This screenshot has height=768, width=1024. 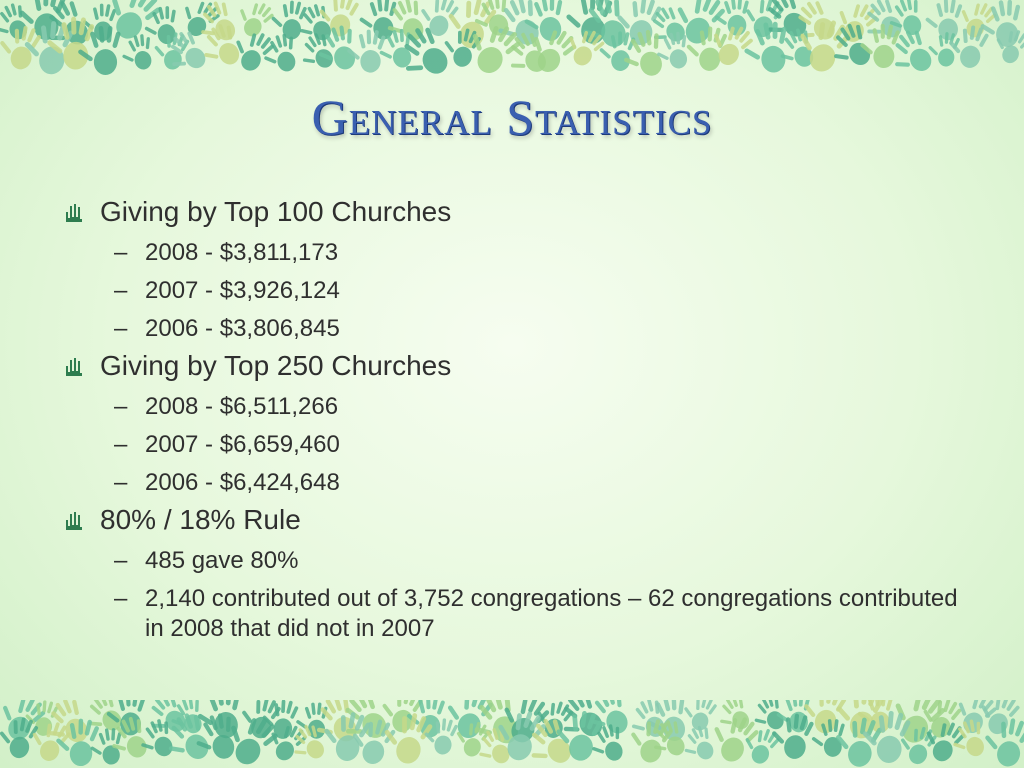 What do you see at coordinates (276, 365) in the screenshot?
I see `bullet-text: Giving by Top 250 Churches` at bounding box center [276, 365].